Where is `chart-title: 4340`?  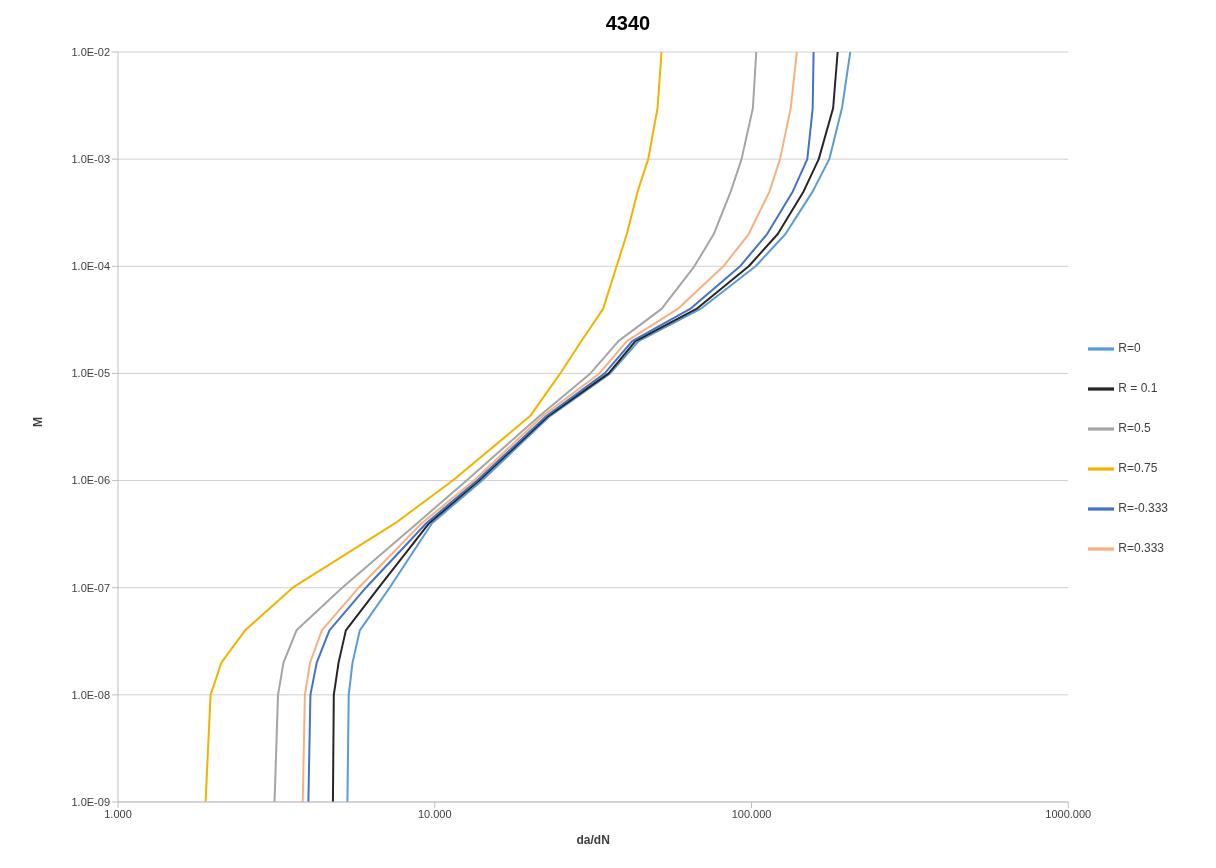 chart-title: 4340 is located at coordinates (628, 23).